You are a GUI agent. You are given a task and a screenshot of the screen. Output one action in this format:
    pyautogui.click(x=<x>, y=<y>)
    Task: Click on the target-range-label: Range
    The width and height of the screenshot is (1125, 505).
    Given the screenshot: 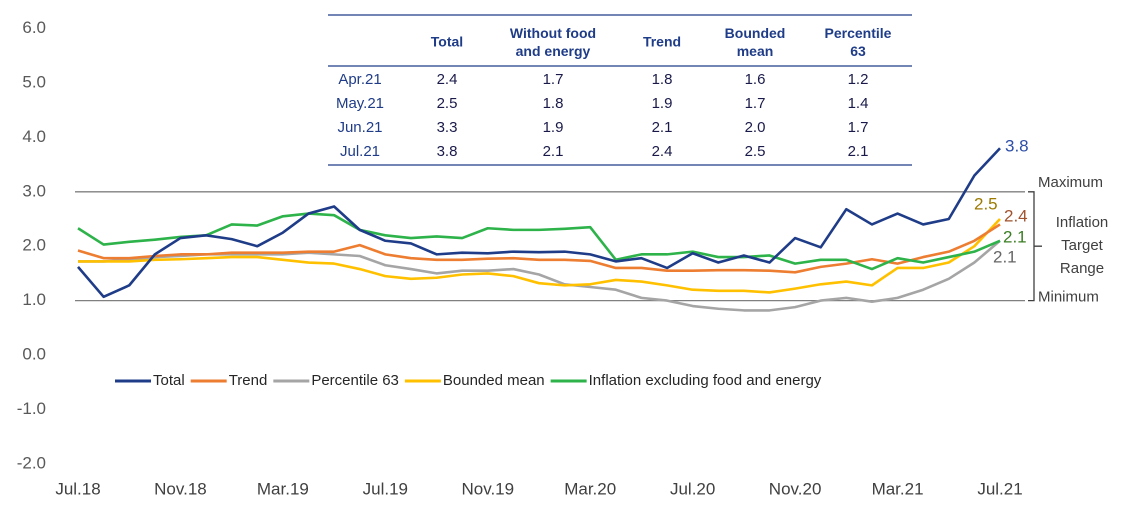 What is the action you would take?
    pyautogui.click(x=1082, y=268)
    